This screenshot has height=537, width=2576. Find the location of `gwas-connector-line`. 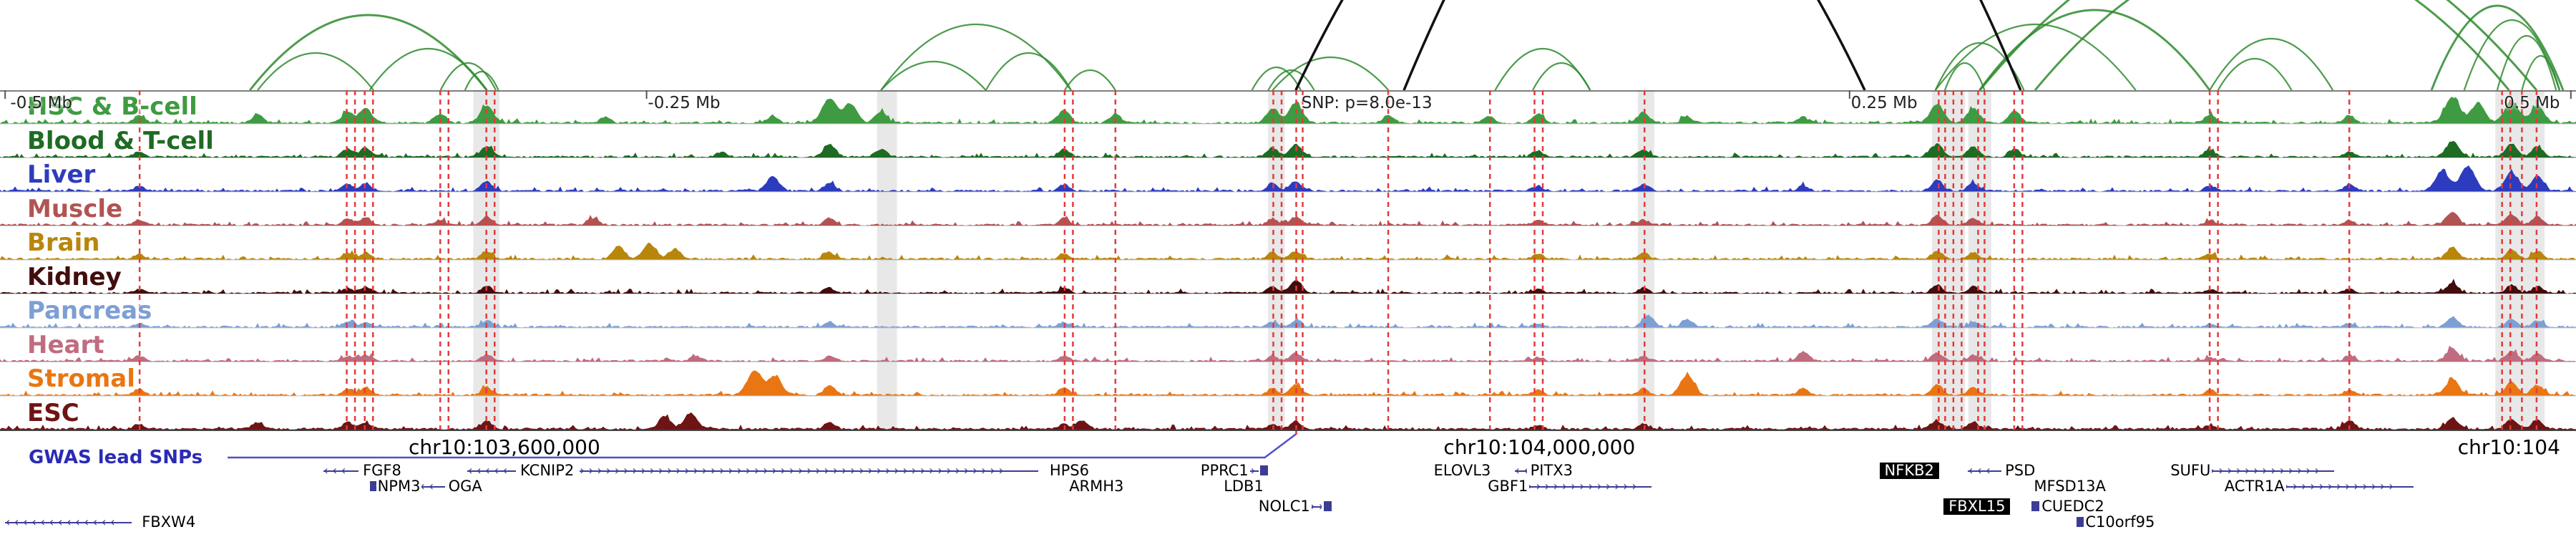

gwas-connector-line is located at coordinates (762, 446).